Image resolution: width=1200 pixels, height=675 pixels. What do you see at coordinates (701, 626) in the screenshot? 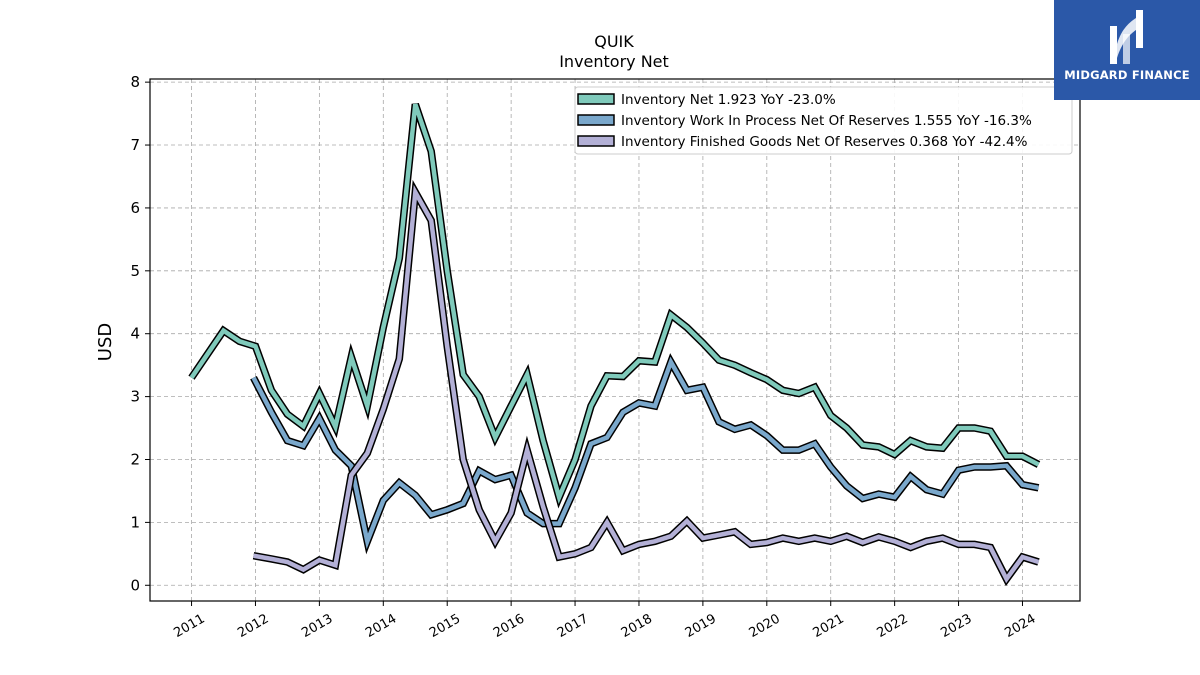
I see `x-tick-label: 2019` at bounding box center [701, 626].